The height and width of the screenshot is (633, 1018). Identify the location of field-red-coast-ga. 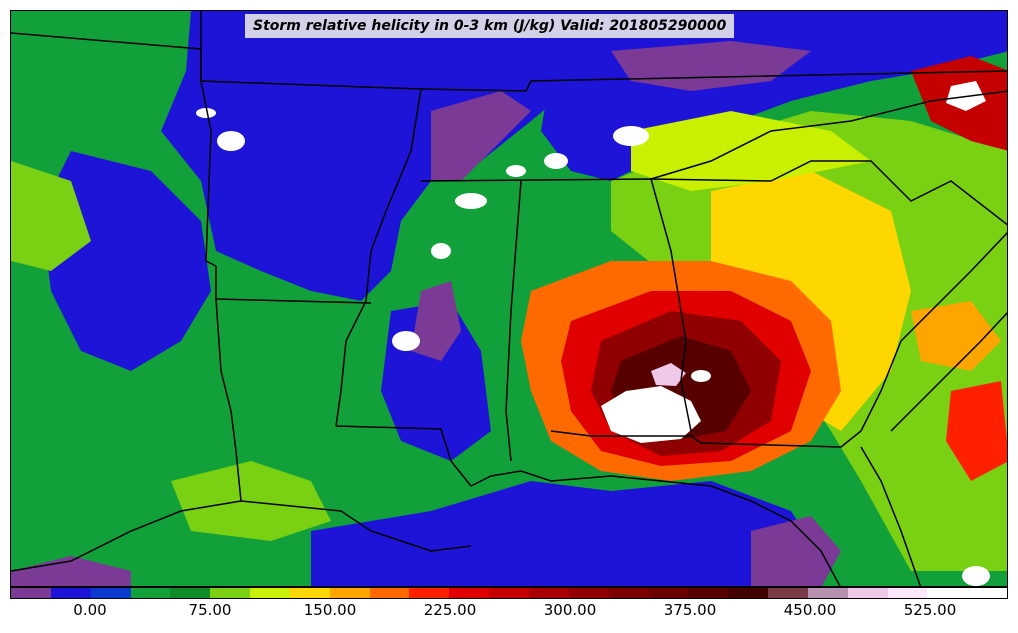
(976, 431).